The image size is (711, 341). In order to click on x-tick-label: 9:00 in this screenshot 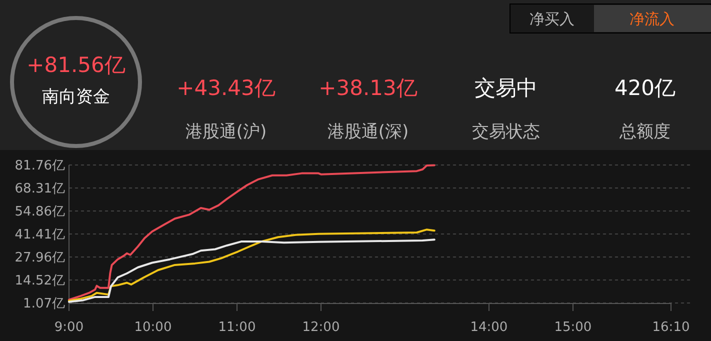, I will do `click(69, 327)`.